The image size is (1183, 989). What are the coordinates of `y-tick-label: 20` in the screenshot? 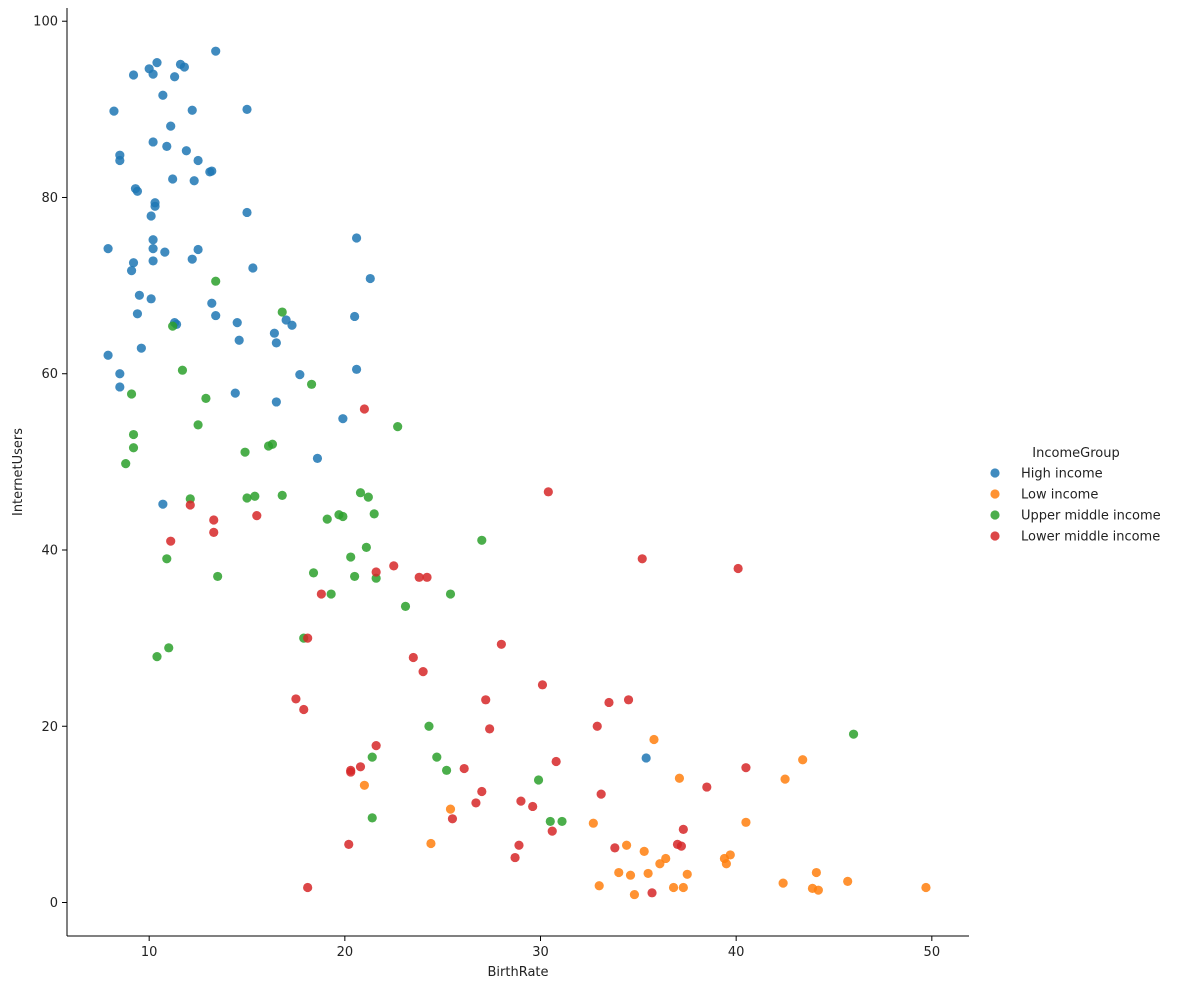 It's located at (49, 727).